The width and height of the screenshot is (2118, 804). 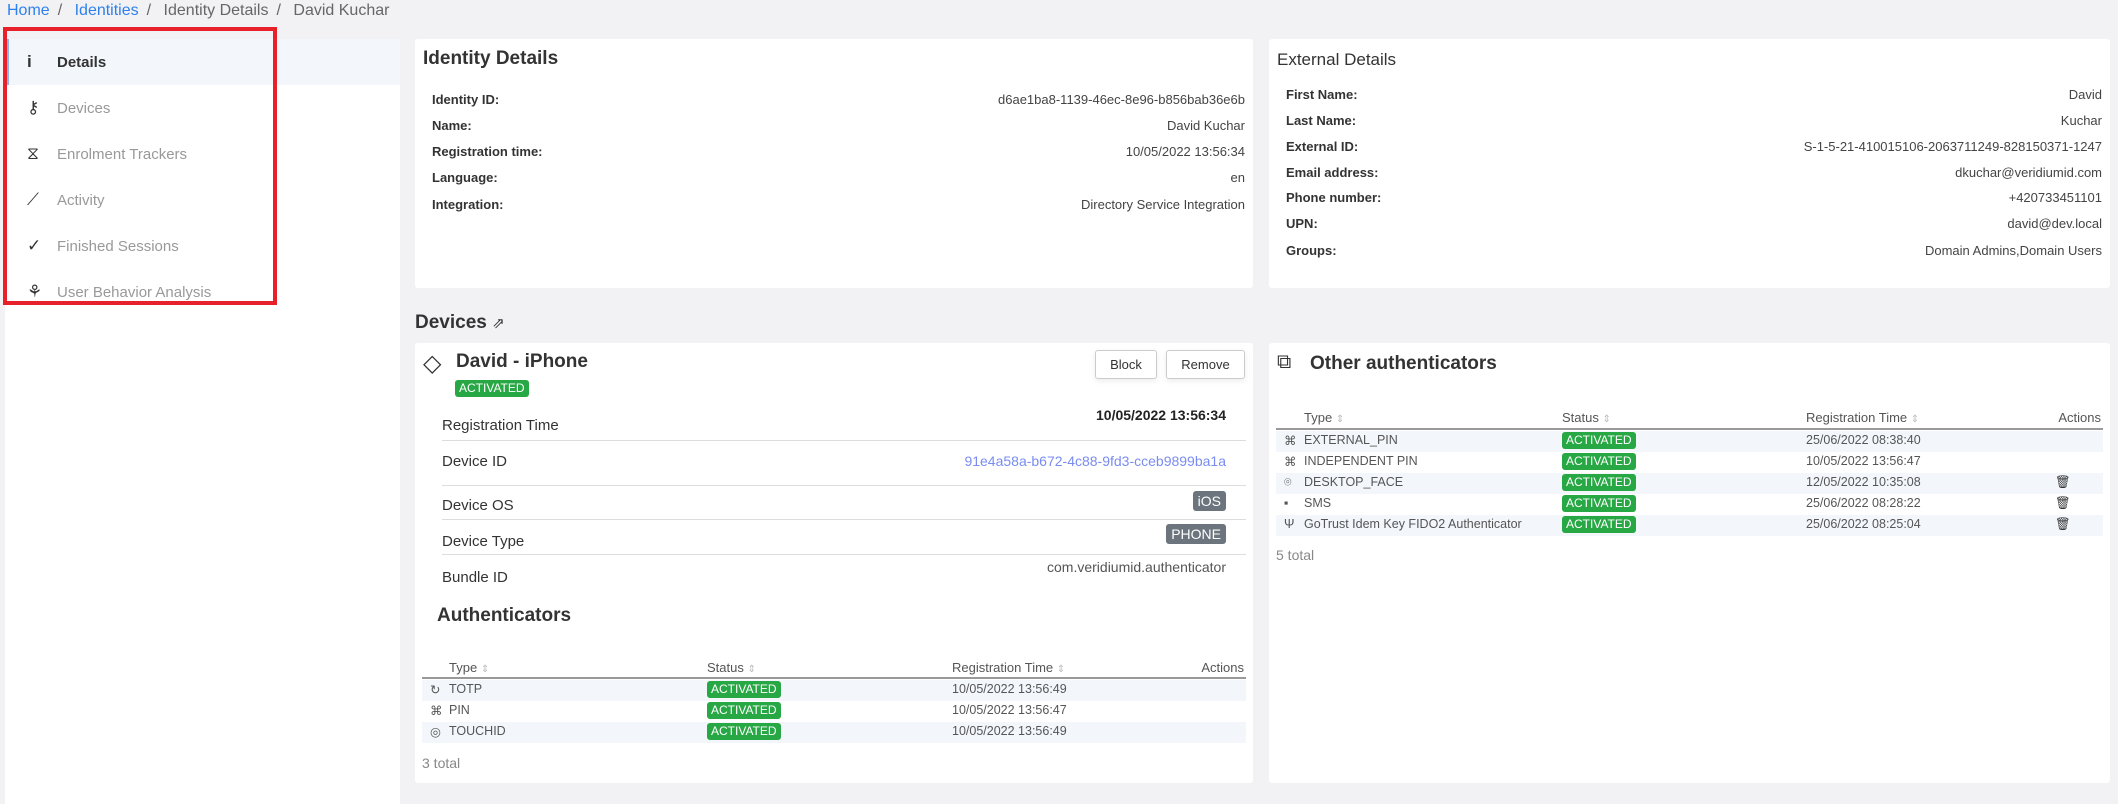 What do you see at coordinates (1295, 555) in the screenshot?
I see `other-total: 5 total` at bounding box center [1295, 555].